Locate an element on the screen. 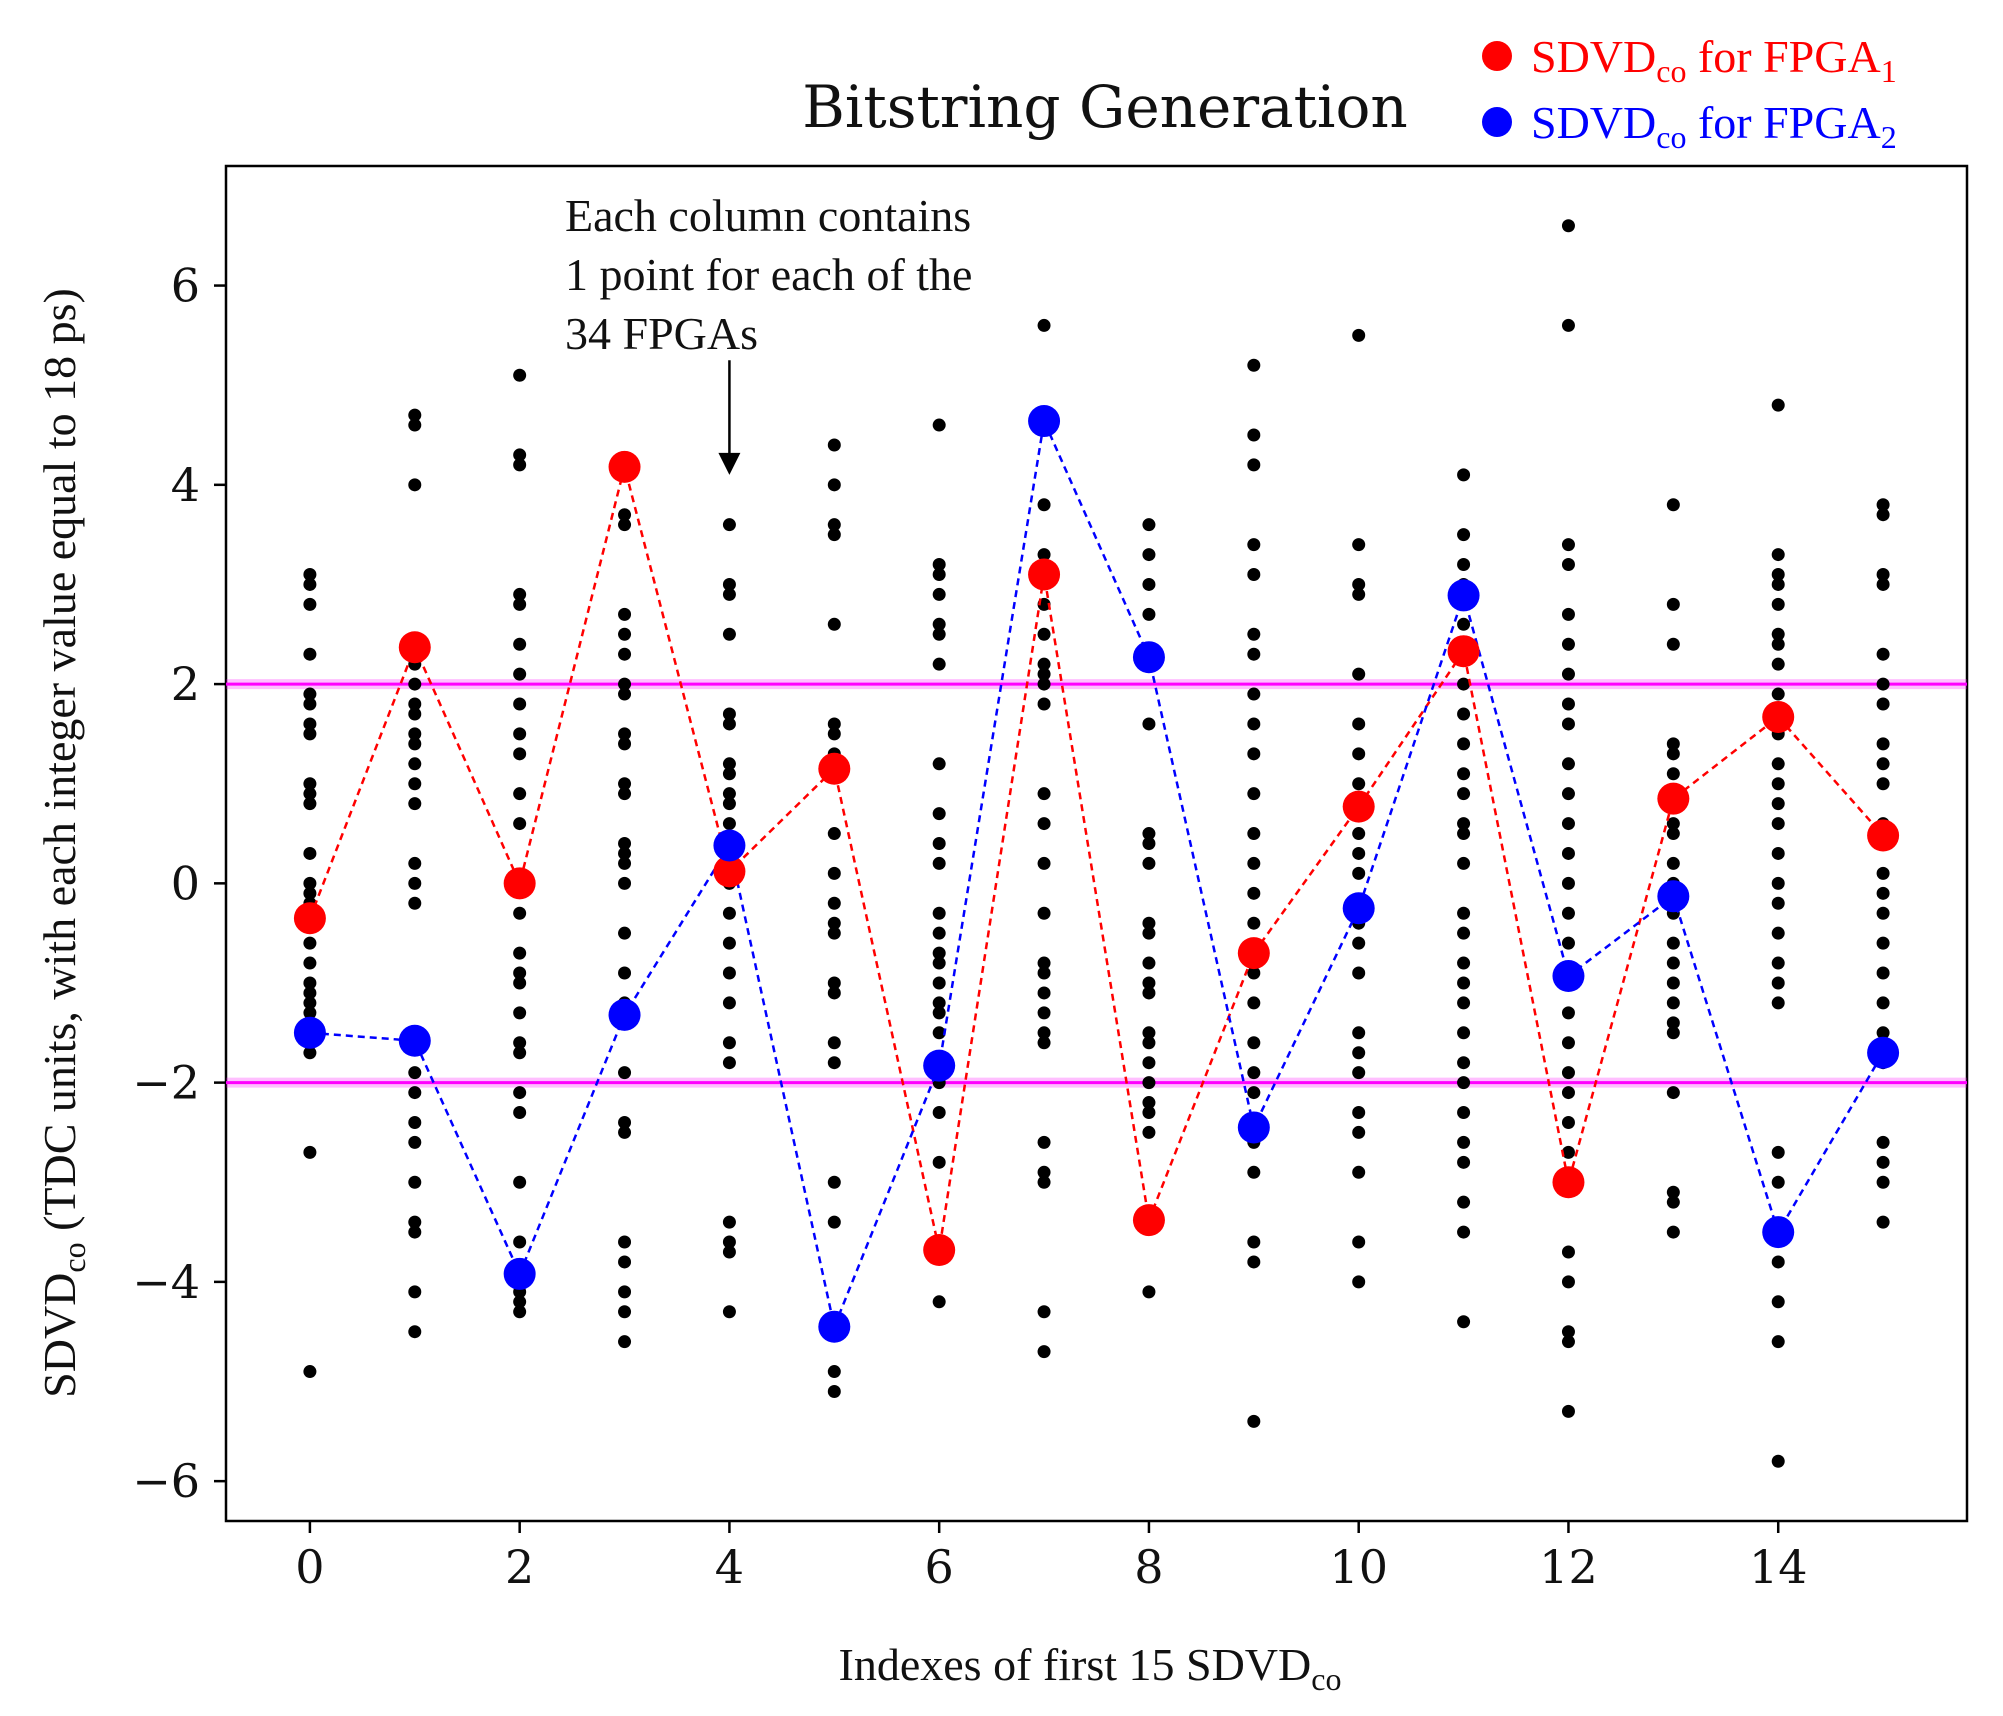 This screenshot has height=1716, width=2003. x-tick-label: 0 is located at coordinates (309, 1567).